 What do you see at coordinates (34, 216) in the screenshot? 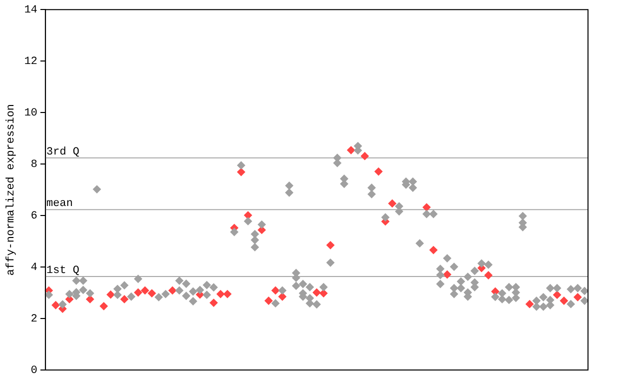
I see `y-tick-label: 6` at bounding box center [34, 216].